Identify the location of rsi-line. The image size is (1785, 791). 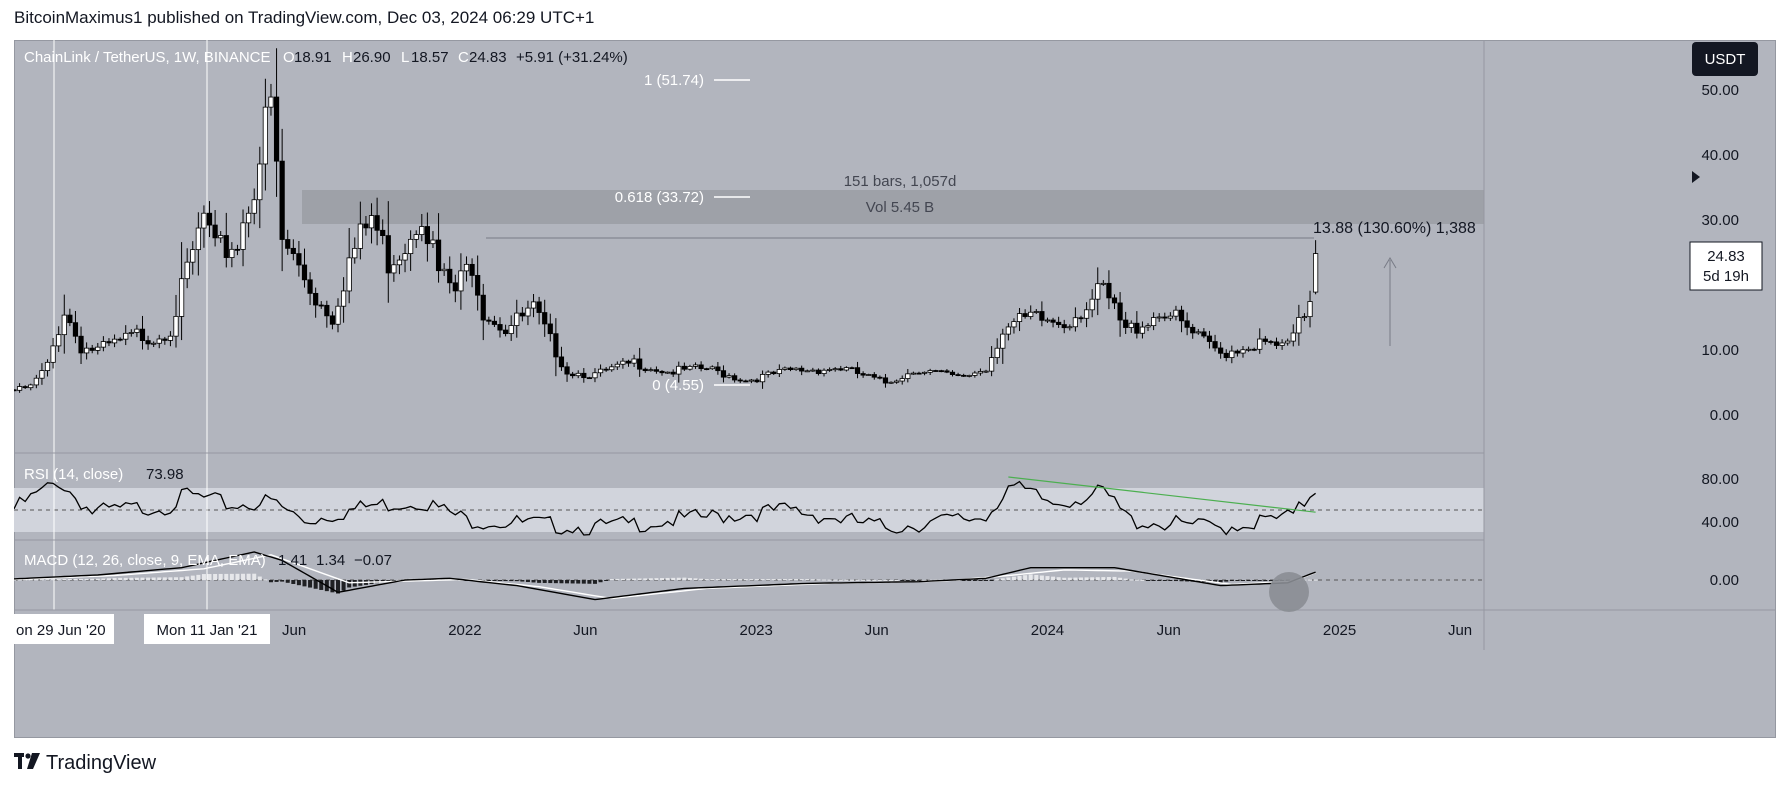
(665, 508).